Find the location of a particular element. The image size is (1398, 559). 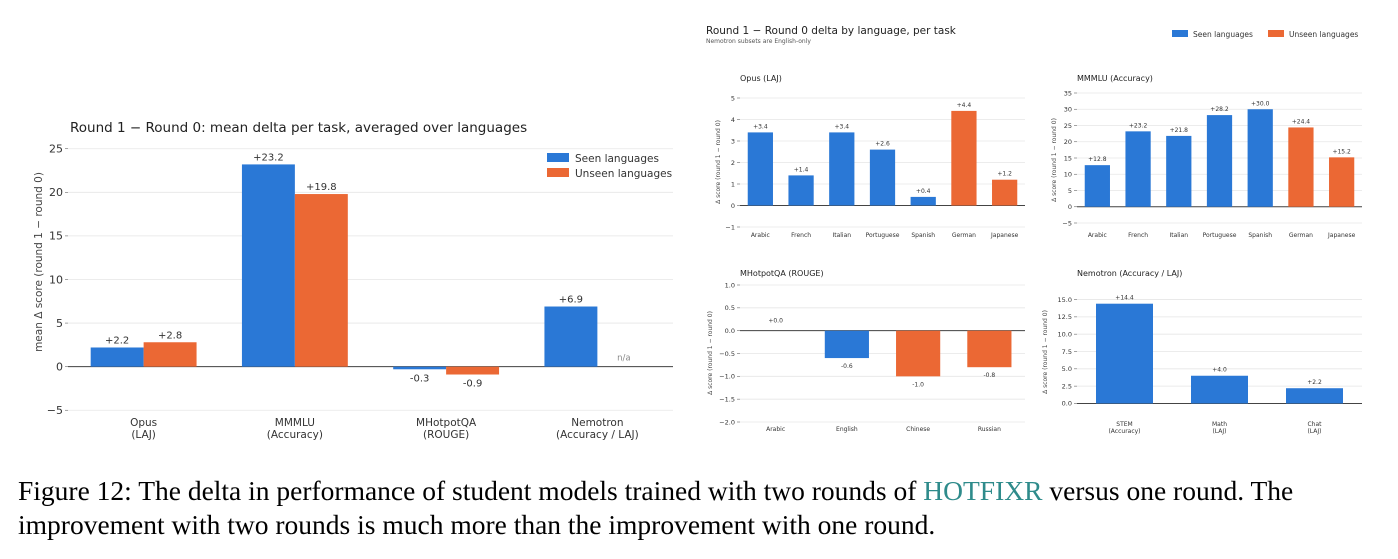

opus-data-label: +1.2 is located at coordinates (1004, 174).